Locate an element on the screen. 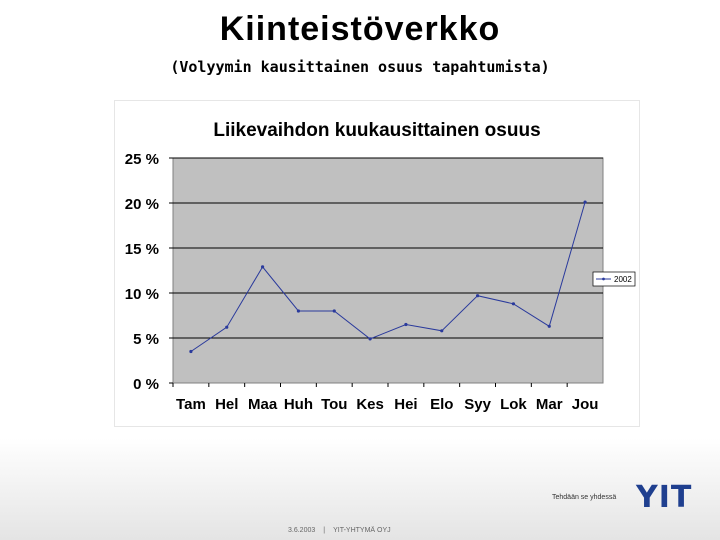 This screenshot has height=540, width=720. x-tick-label: Mar is located at coordinates (549, 404).